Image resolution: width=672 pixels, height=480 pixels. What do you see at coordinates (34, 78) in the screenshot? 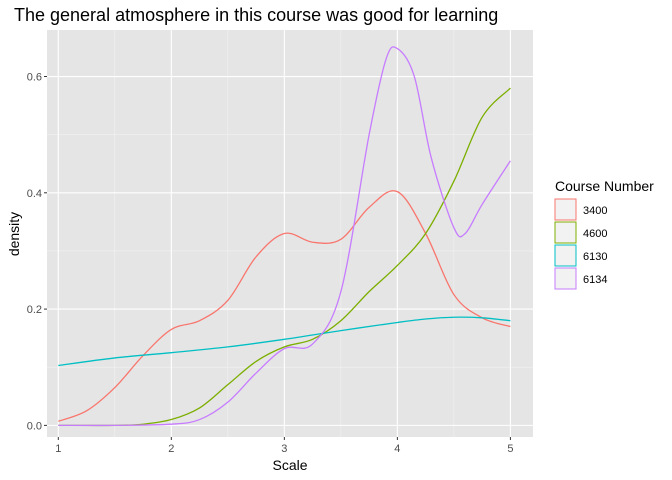
I see `y-tick-label: 0.6` at bounding box center [34, 78].